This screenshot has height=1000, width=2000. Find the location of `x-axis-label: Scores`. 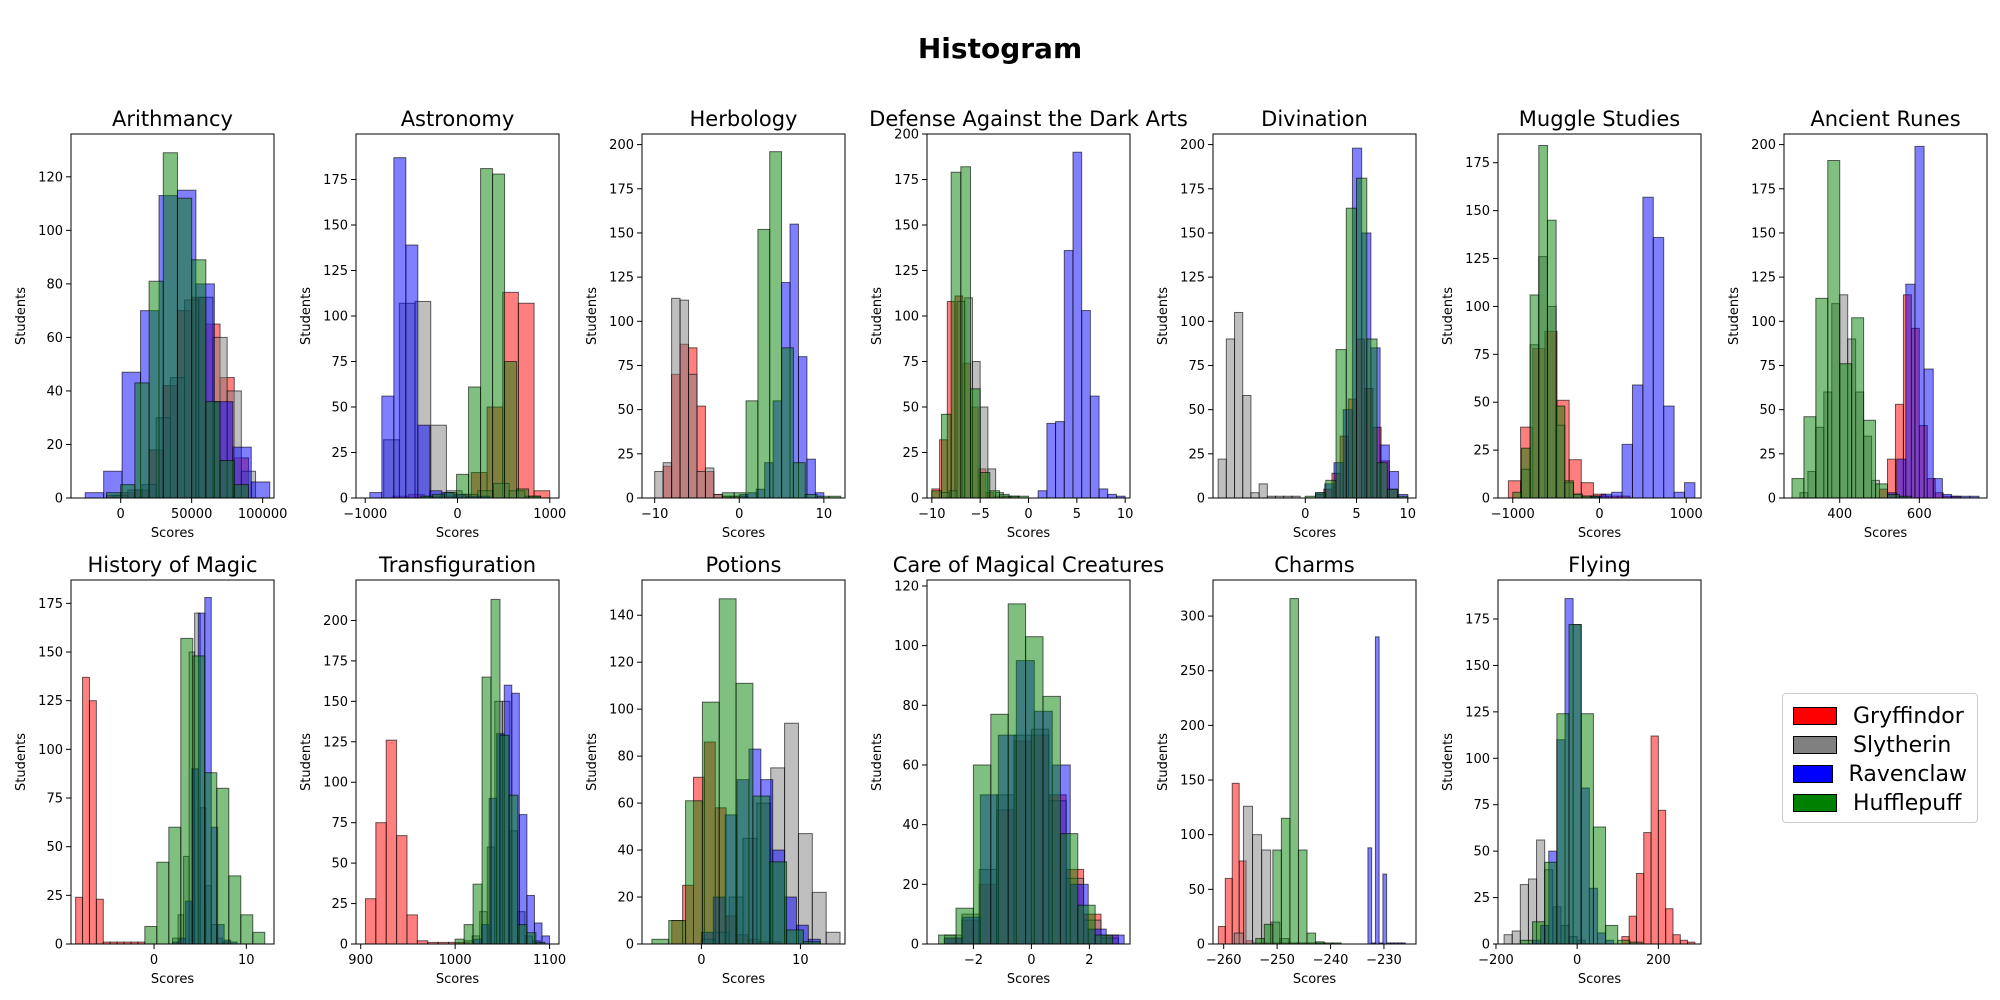

x-axis-label: Scores is located at coordinates (172, 979).